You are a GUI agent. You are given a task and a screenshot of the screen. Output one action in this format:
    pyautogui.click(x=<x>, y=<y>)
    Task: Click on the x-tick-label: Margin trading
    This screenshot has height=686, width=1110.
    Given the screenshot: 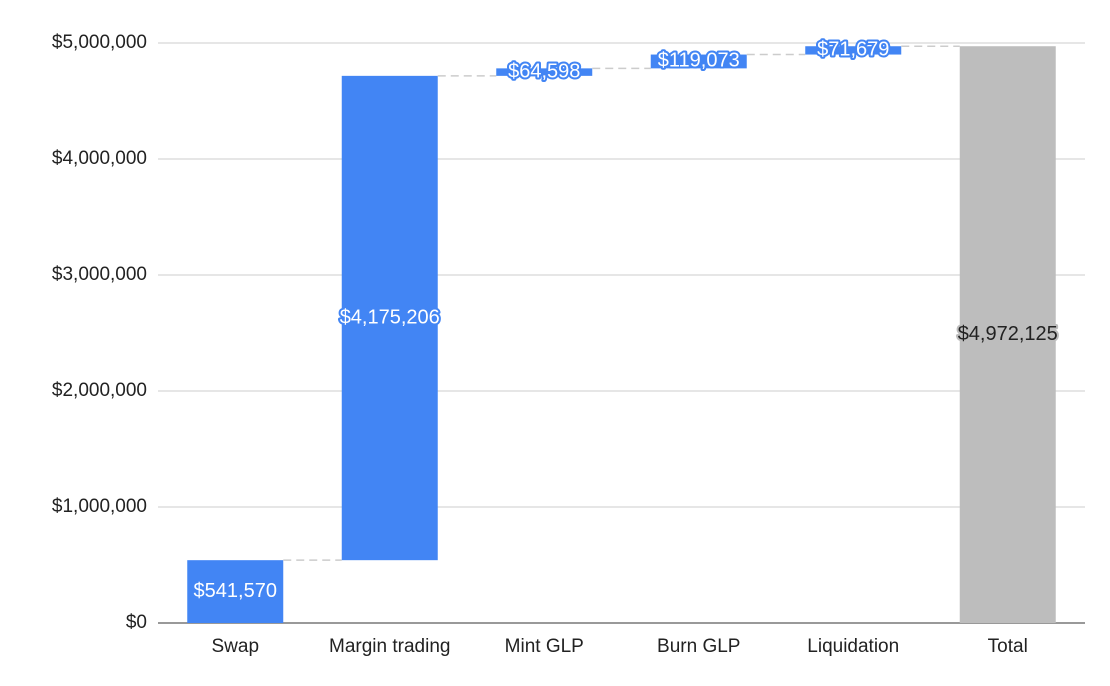 What is the action you would take?
    pyautogui.click(x=389, y=646)
    